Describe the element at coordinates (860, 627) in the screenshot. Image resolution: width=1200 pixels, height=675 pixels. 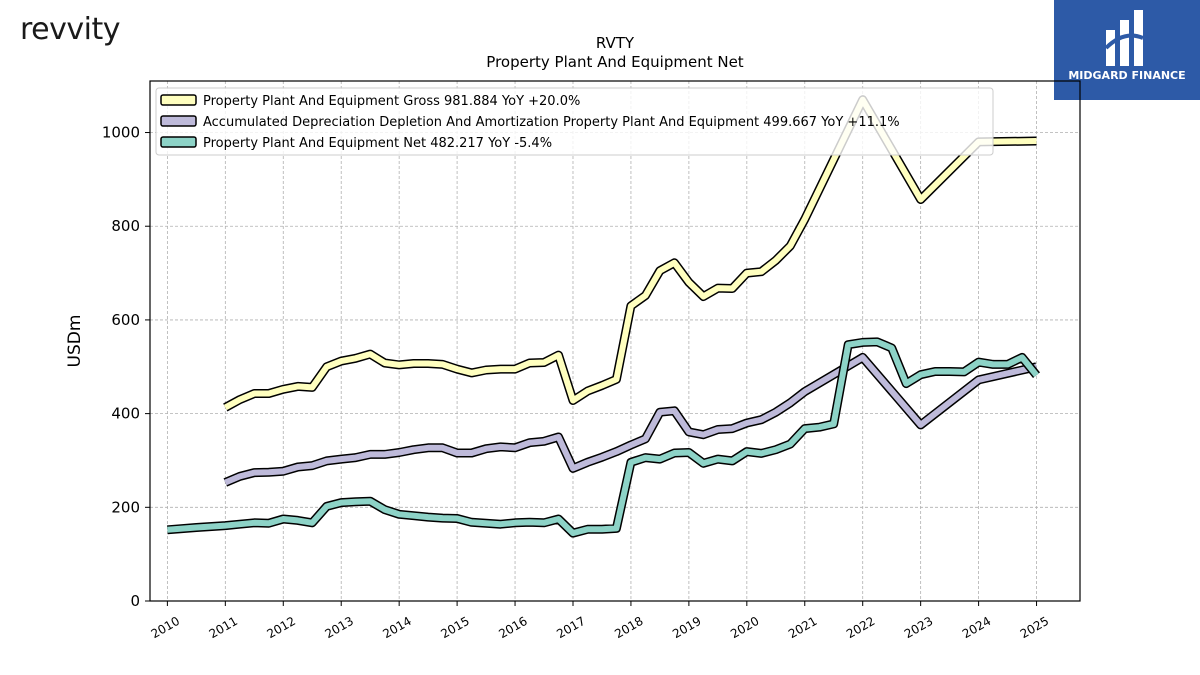
I see `x-tick-label: 2022` at that location.